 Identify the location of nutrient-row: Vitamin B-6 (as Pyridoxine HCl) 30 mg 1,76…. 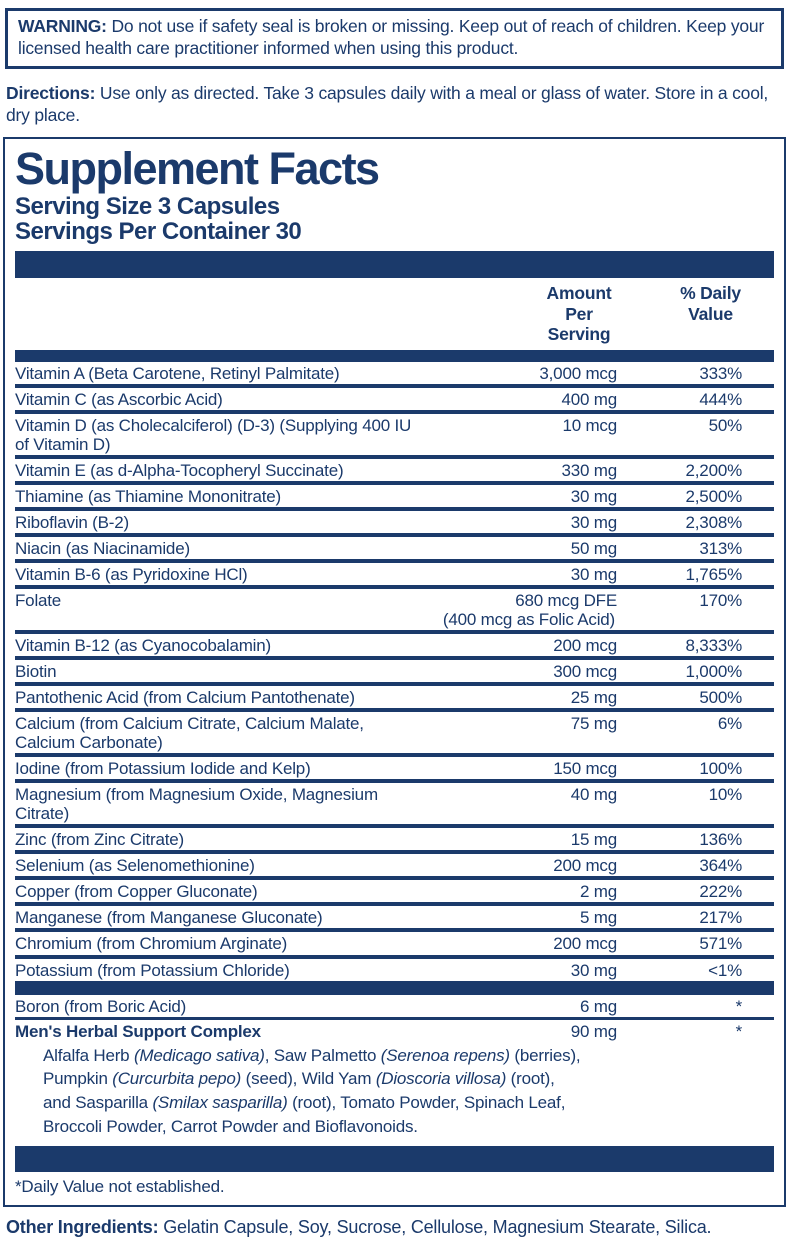
(394, 574).